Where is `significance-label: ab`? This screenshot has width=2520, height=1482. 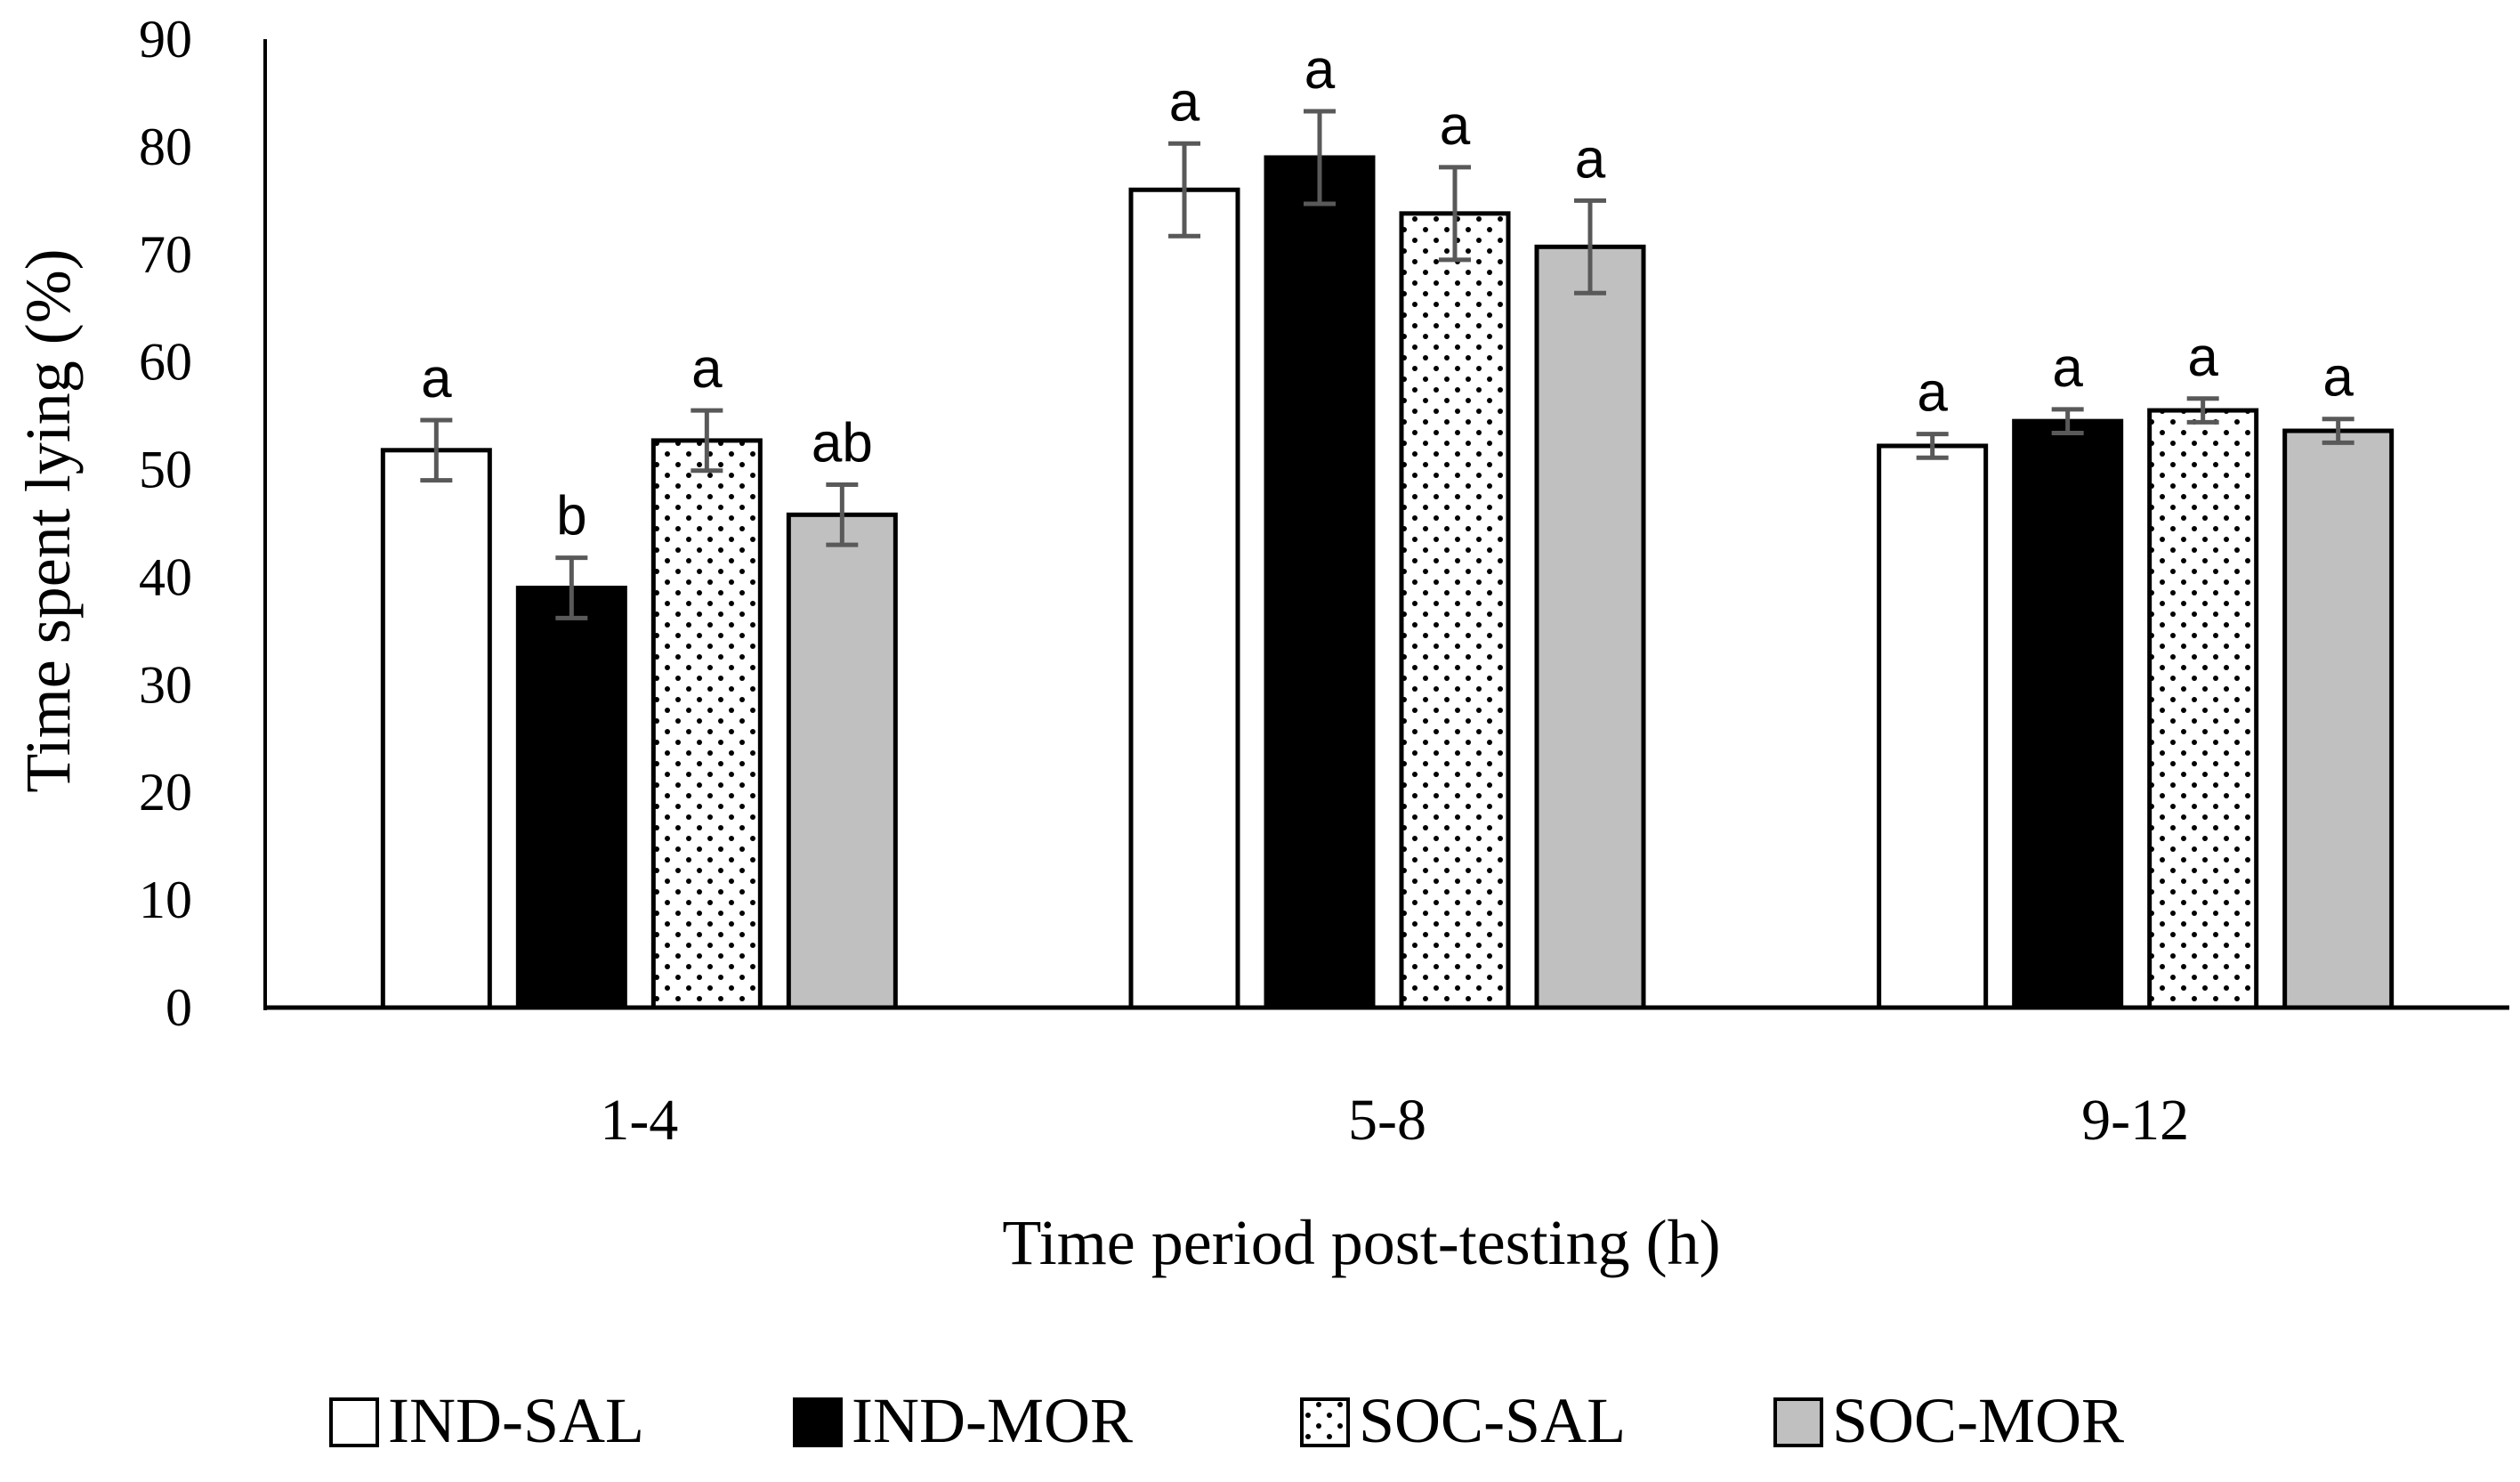
significance-label: ab is located at coordinates (842, 443).